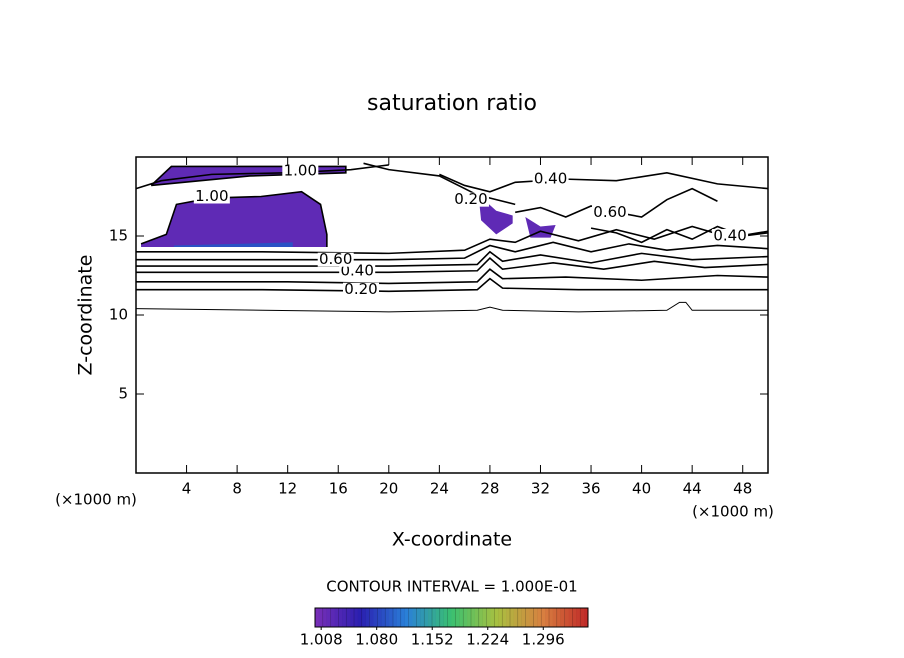  Describe the element at coordinates (321, 640) in the screenshot. I see `colorbar-label: 1.008` at that location.